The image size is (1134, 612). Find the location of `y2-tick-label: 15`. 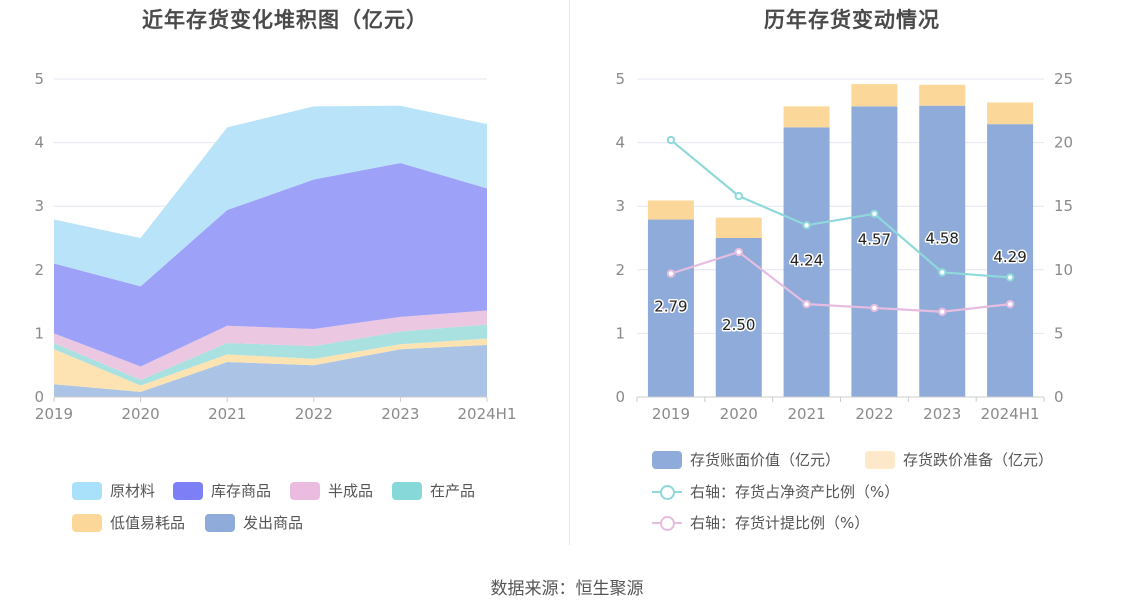

y2-tick-label: 15 is located at coordinates (1063, 206).